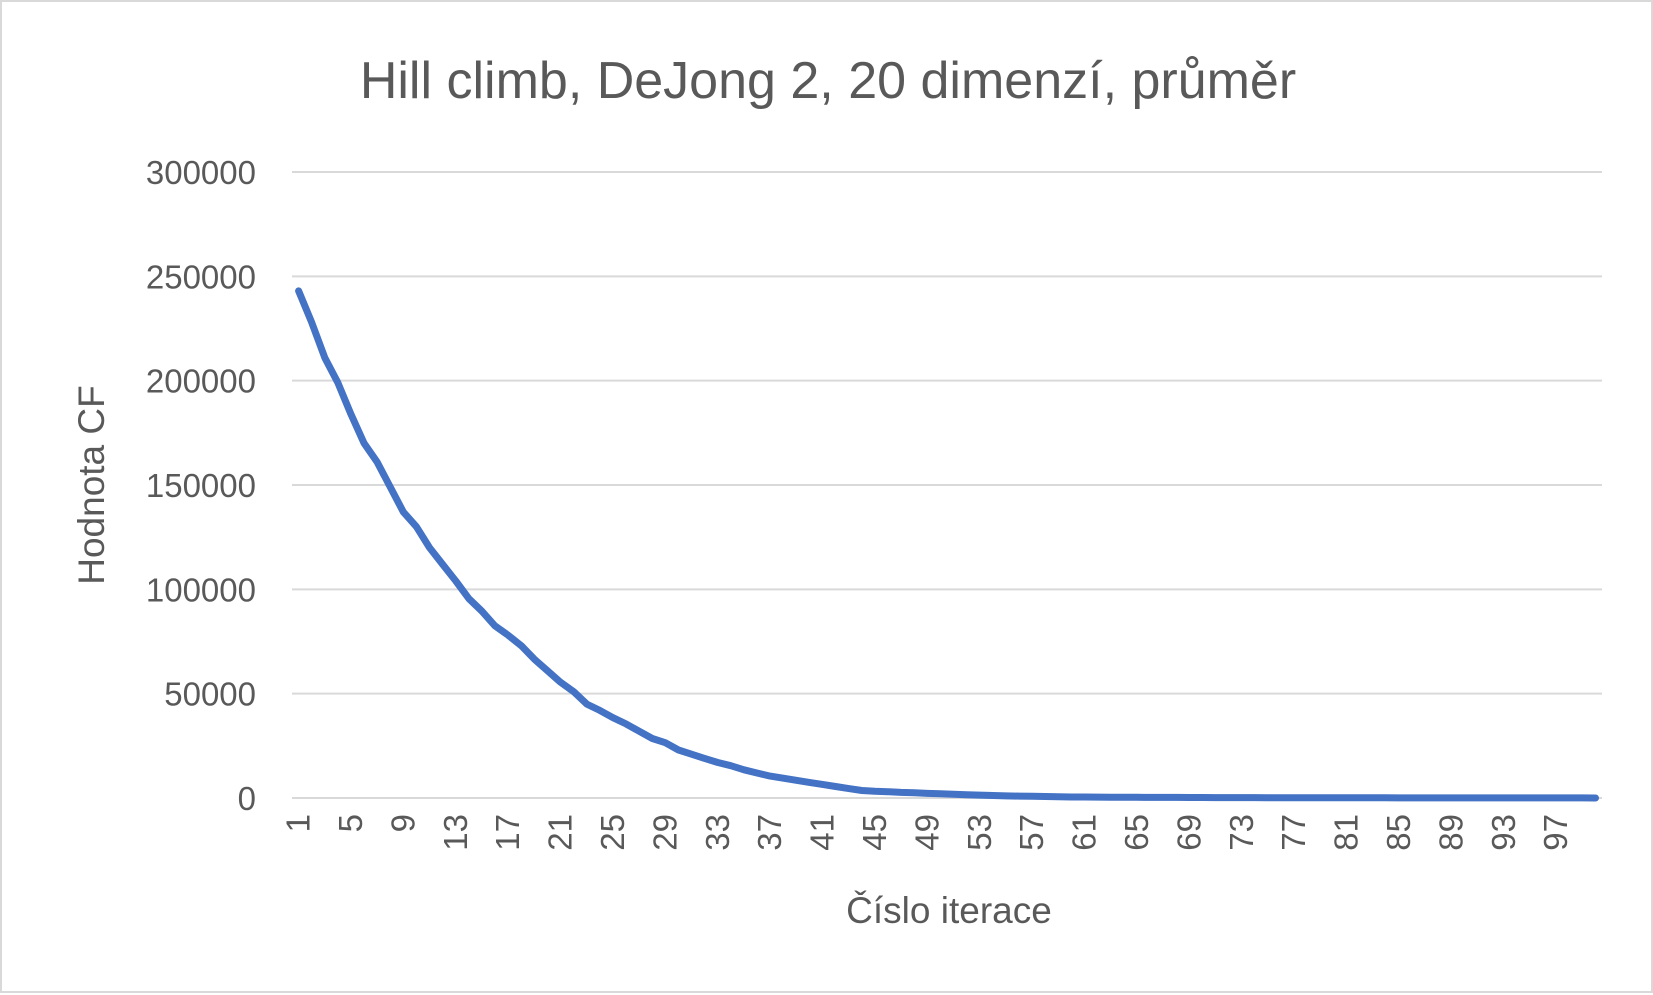  I want to click on x-tick-label: 61, so click(1084, 832).